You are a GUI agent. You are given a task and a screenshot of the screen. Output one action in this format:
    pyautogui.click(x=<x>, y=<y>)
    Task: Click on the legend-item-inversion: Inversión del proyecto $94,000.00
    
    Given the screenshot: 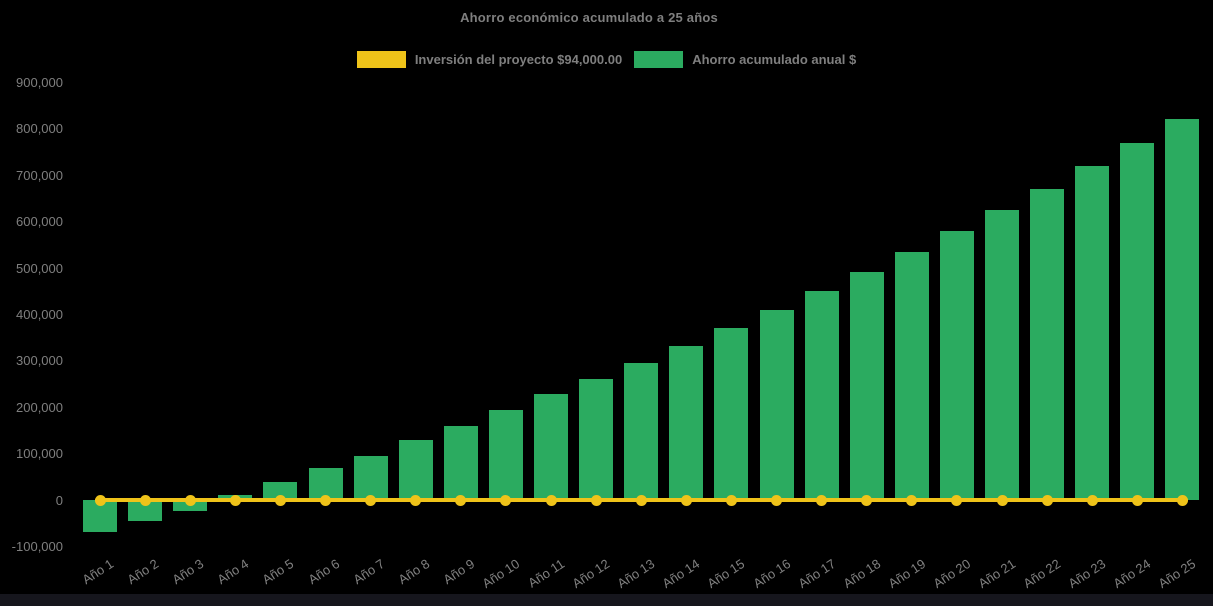 What is the action you would take?
    pyautogui.click(x=489, y=59)
    